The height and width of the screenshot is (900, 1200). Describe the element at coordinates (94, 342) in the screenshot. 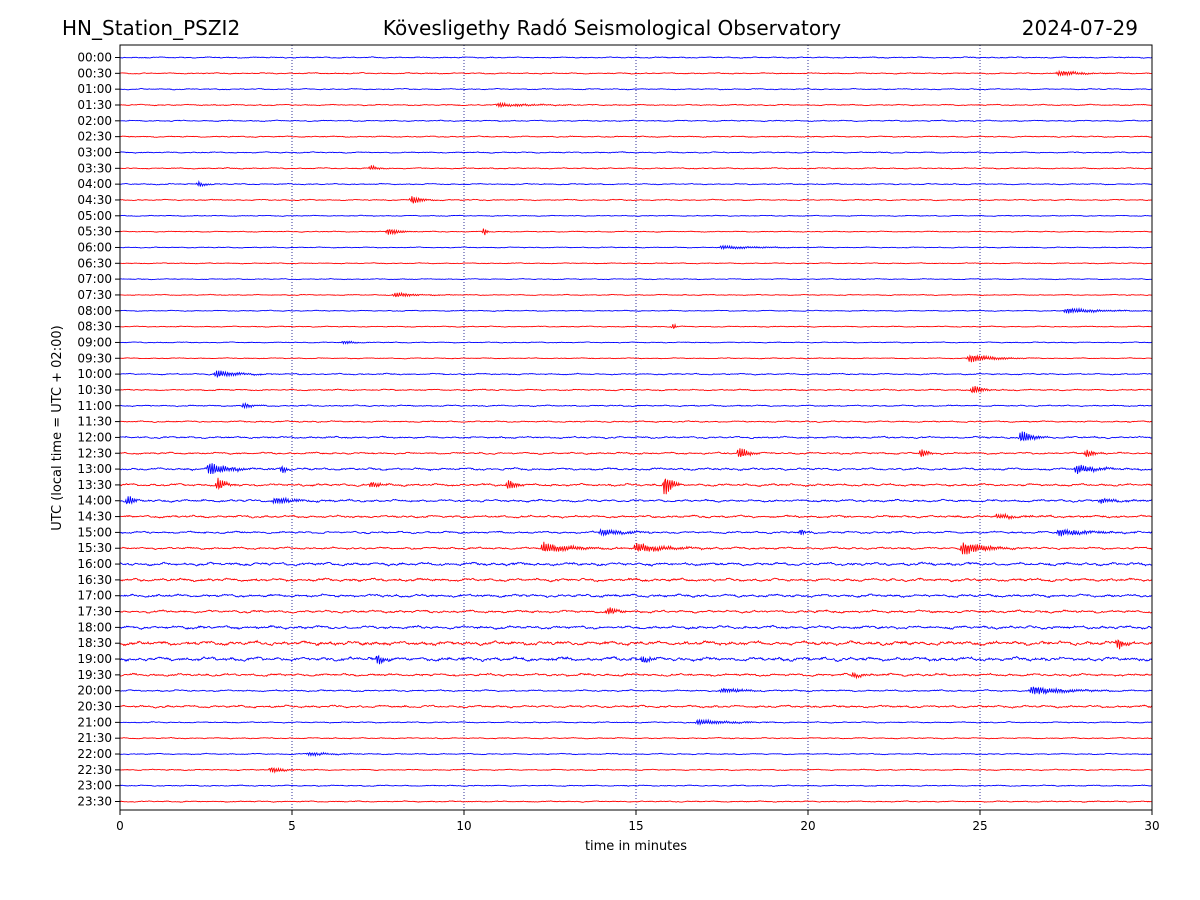

I see `y-tick-label: 09:00` at that location.